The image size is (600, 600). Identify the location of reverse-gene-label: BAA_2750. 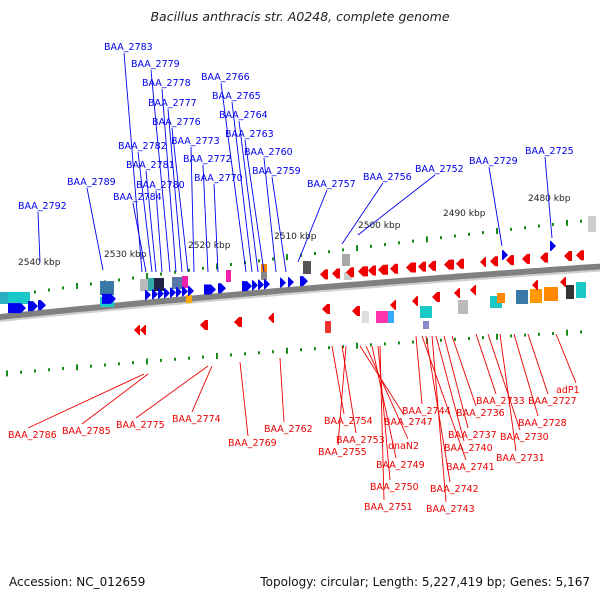
(394, 487).